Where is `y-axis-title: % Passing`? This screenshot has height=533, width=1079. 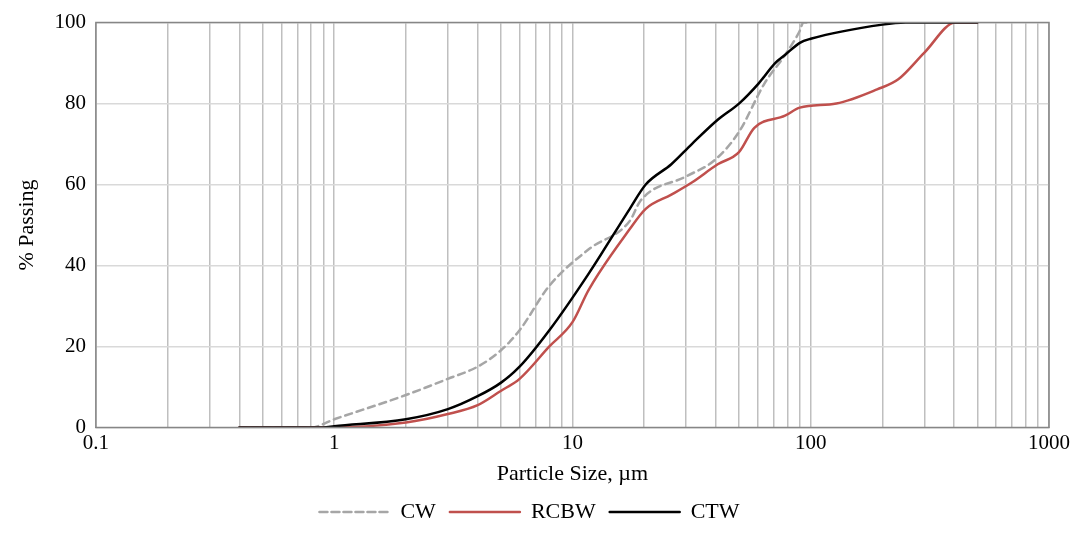
y-axis-title: % Passing is located at coordinates (25, 225).